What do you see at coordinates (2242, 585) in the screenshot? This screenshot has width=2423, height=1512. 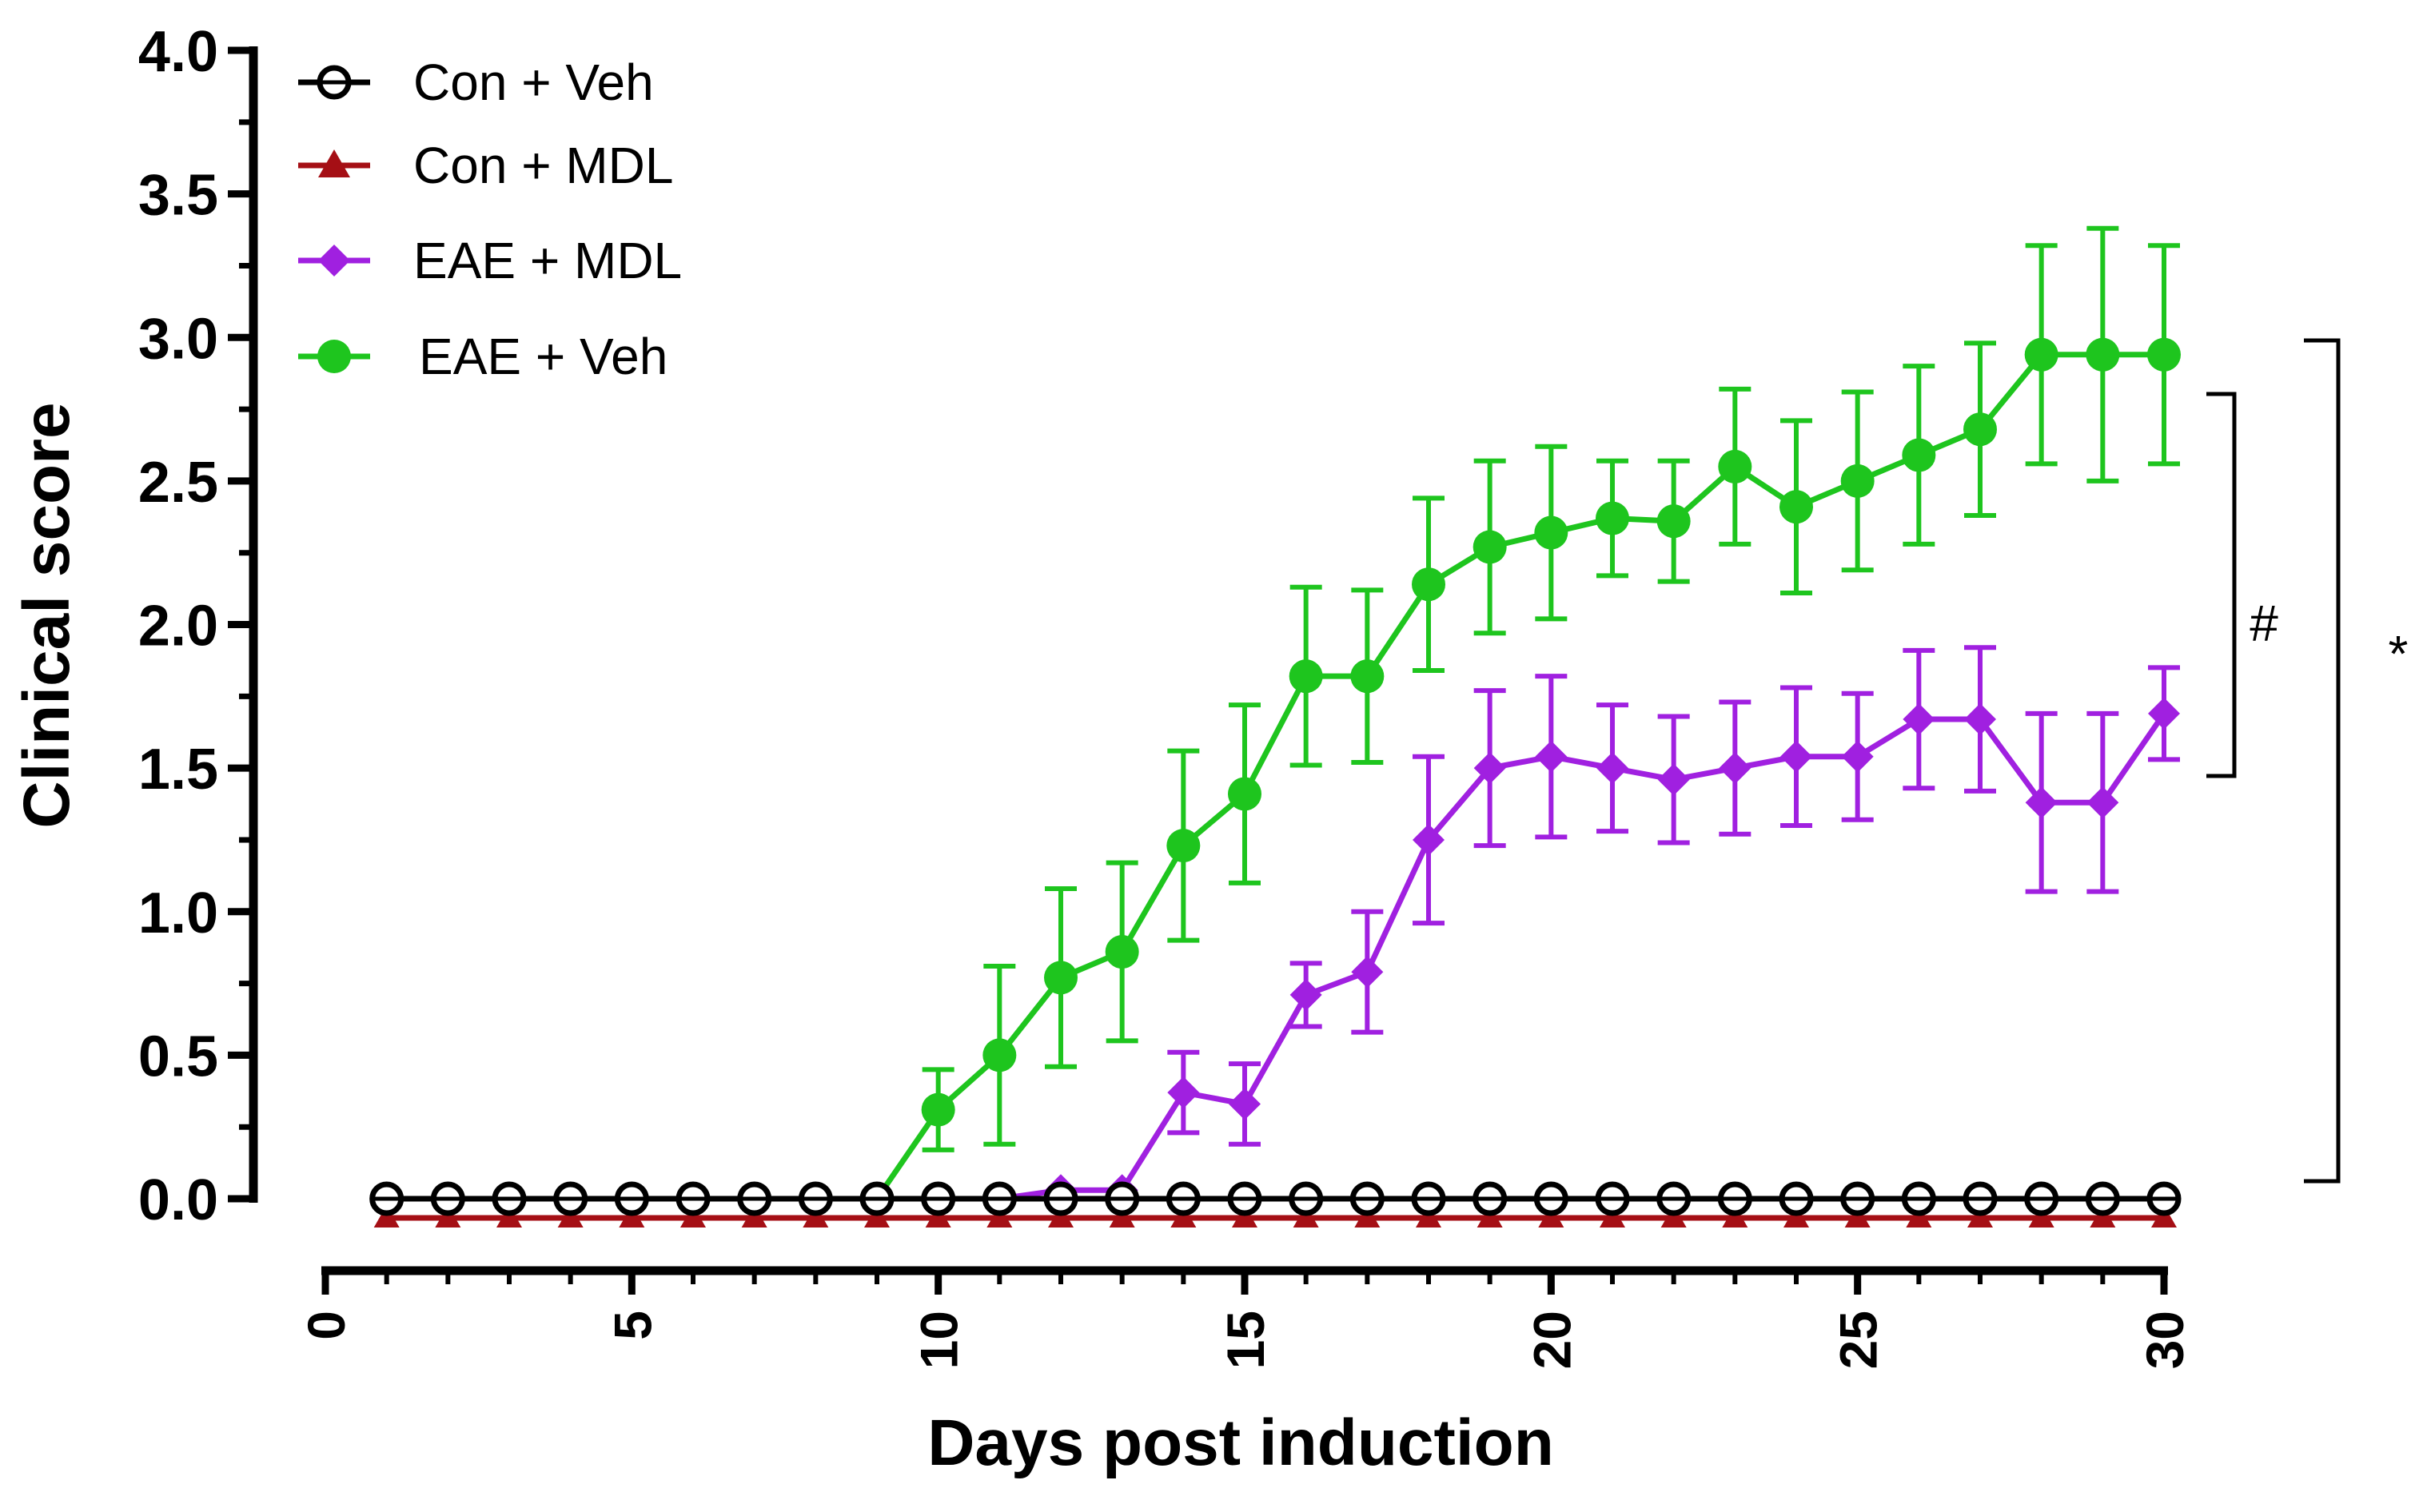 I see `bracket-hash: #` at bounding box center [2242, 585].